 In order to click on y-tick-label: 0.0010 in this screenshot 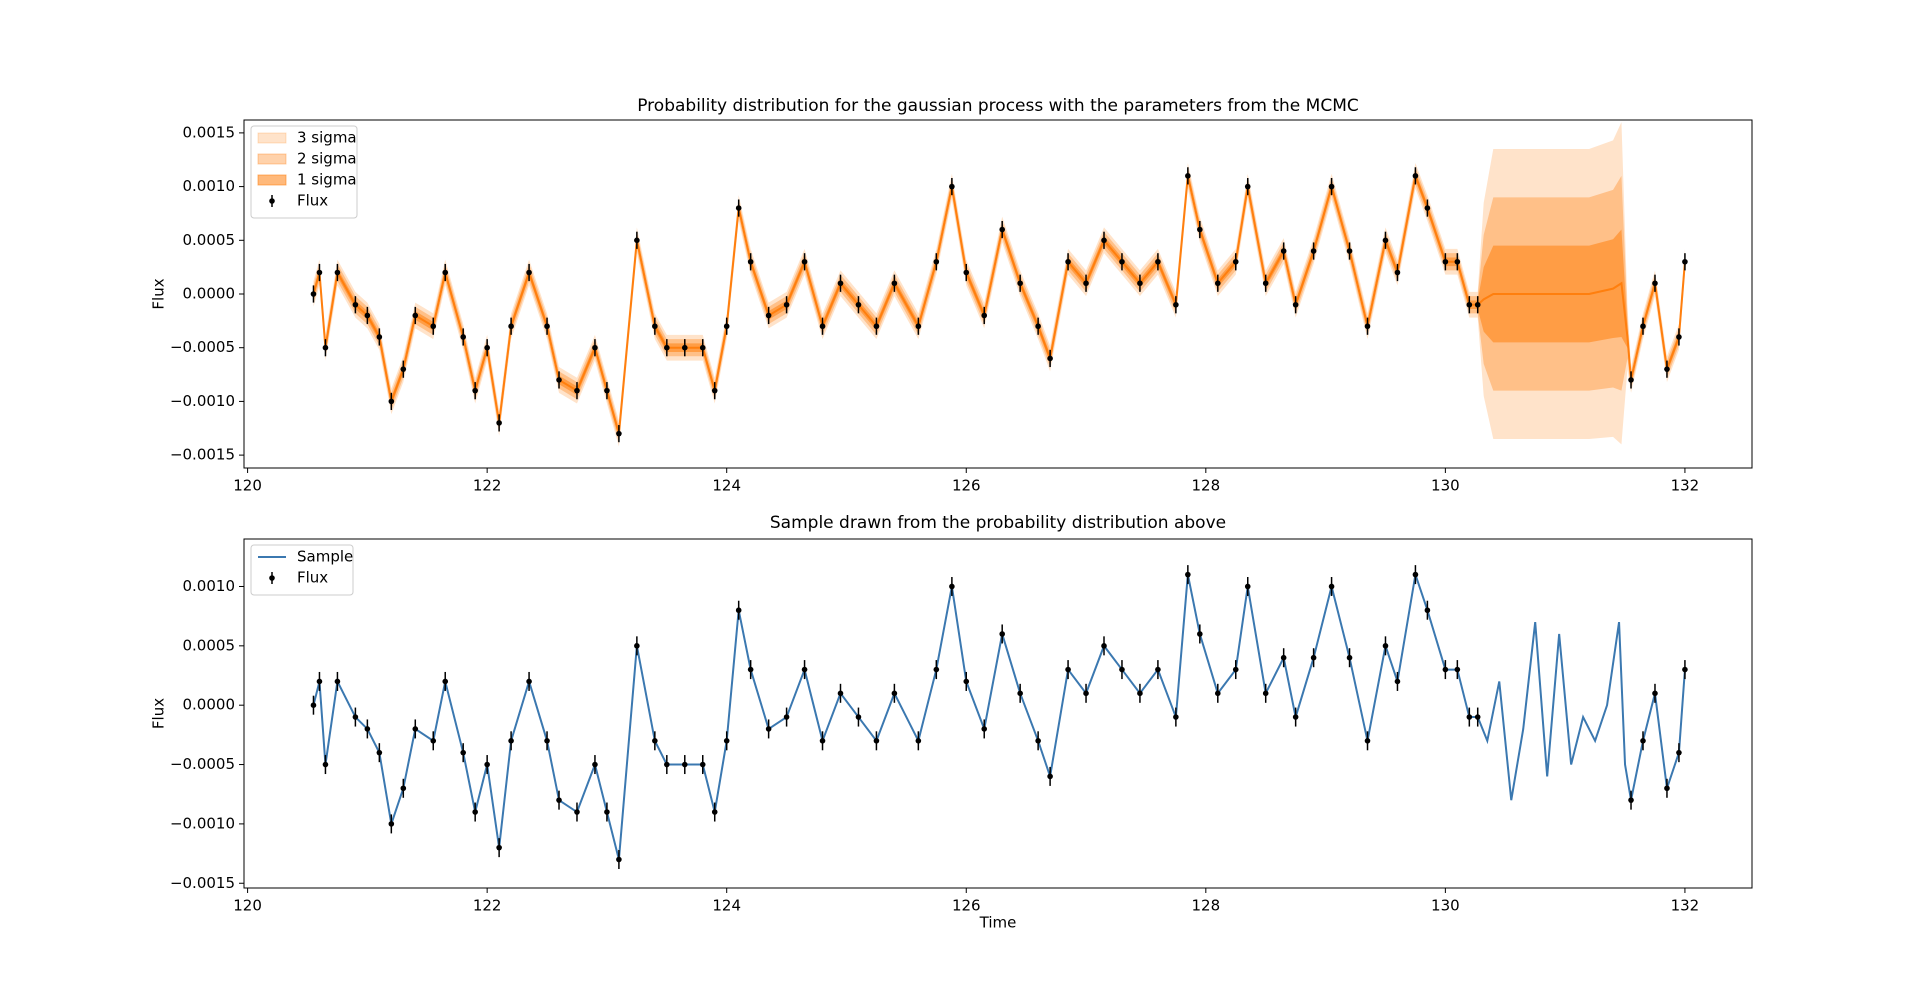, I will do `click(209, 186)`.